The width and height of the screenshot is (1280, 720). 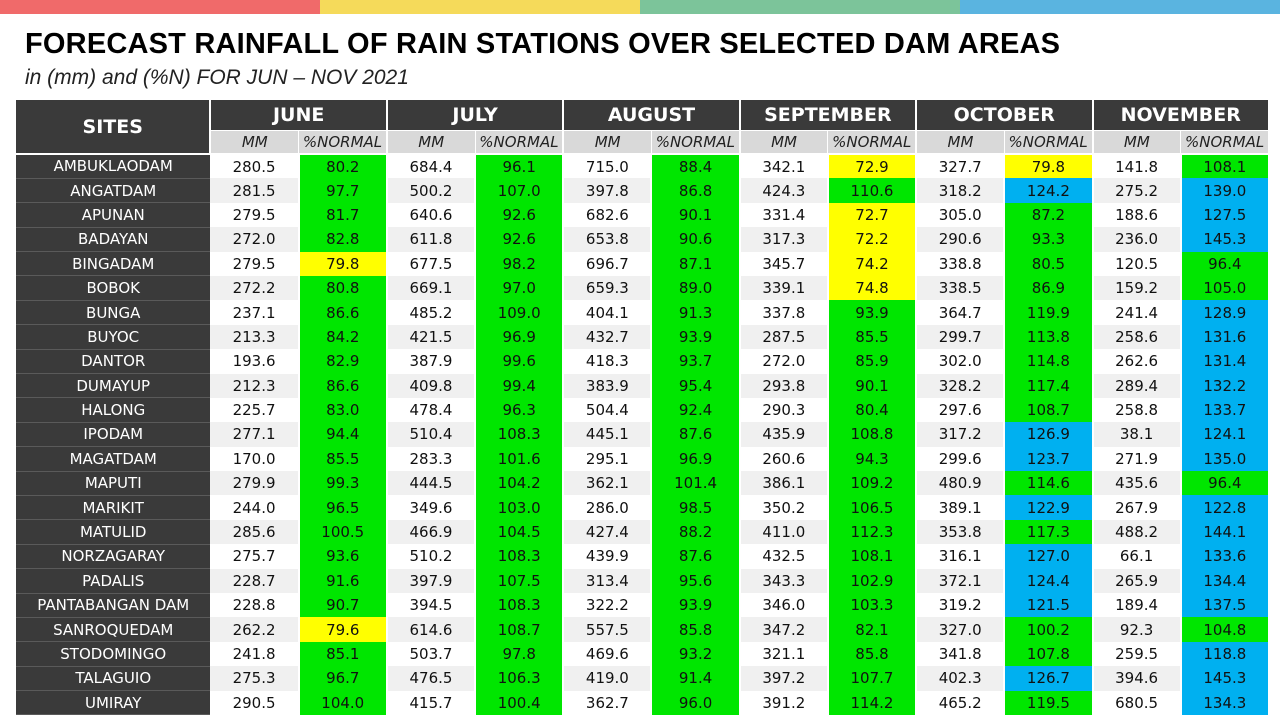 What do you see at coordinates (783, 678) in the screenshot?
I see `mm-value-cell: 397.2` at bounding box center [783, 678].